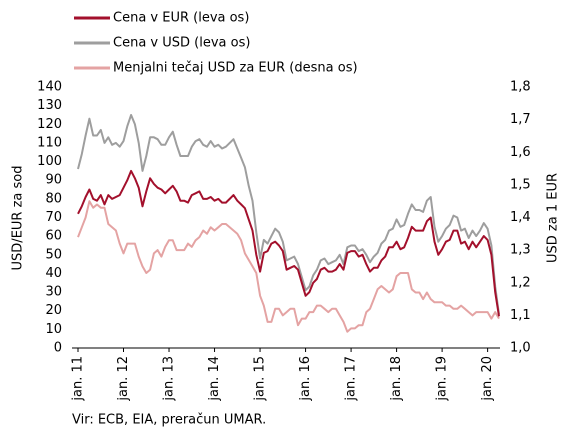  What do you see at coordinates (181, 18) in the screenshot?
I see `legend-label: Cena v EUR (leva os)` at bounding box center [181, 18].